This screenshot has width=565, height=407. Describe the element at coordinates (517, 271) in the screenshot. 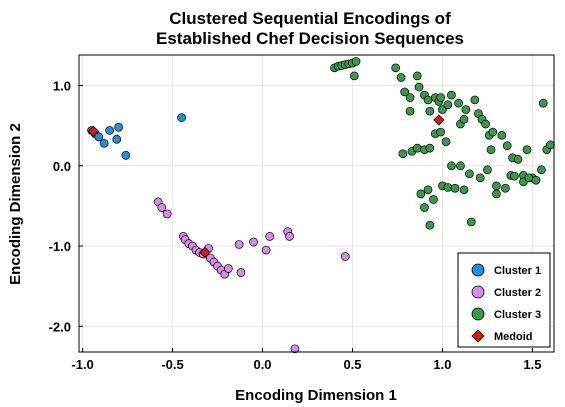

I see `legend-label-cluster-1: Cluster 1` at that location.